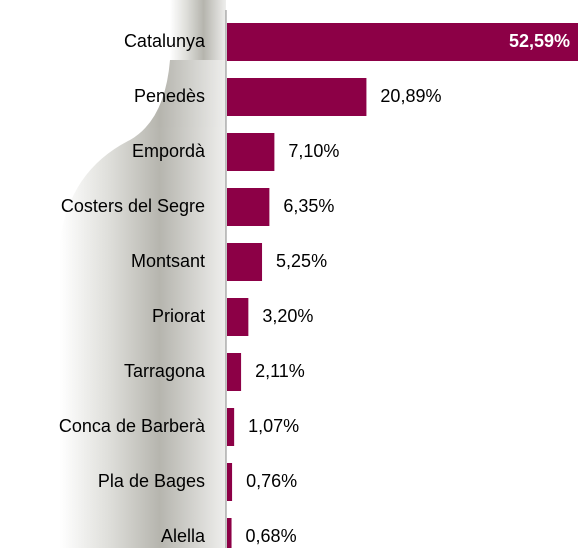  Describe the element at coordinates (132, 426) in the screenshot. I see `category-label: Conca de Barberà` at that location.